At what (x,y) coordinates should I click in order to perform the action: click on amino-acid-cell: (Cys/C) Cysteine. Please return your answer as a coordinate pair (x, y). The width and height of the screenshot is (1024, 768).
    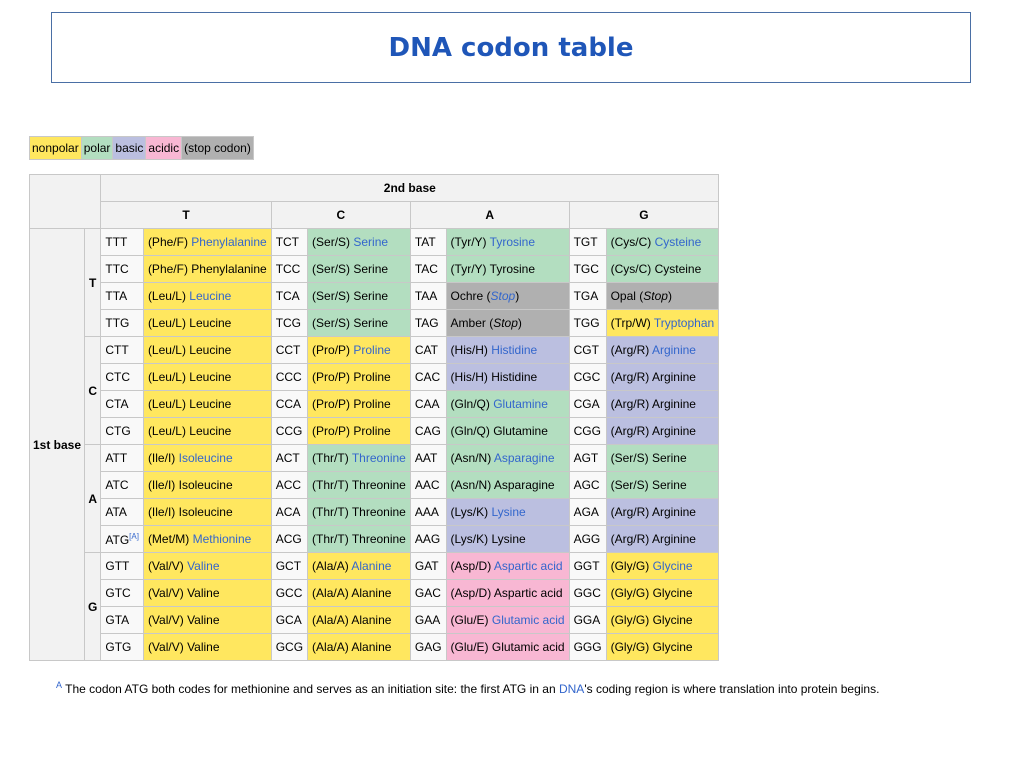
    Looking at the image, I should click on (662, 242).